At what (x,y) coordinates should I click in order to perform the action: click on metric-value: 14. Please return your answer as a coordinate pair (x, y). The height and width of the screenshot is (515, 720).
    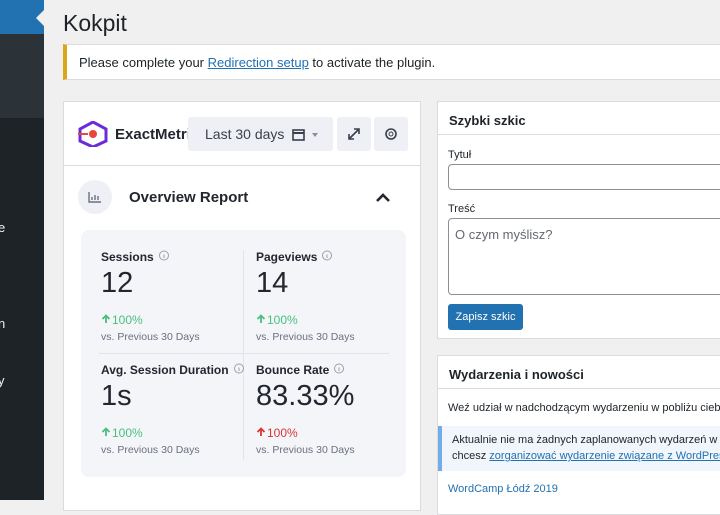
    Looking at the image, I should click on (272, 283).